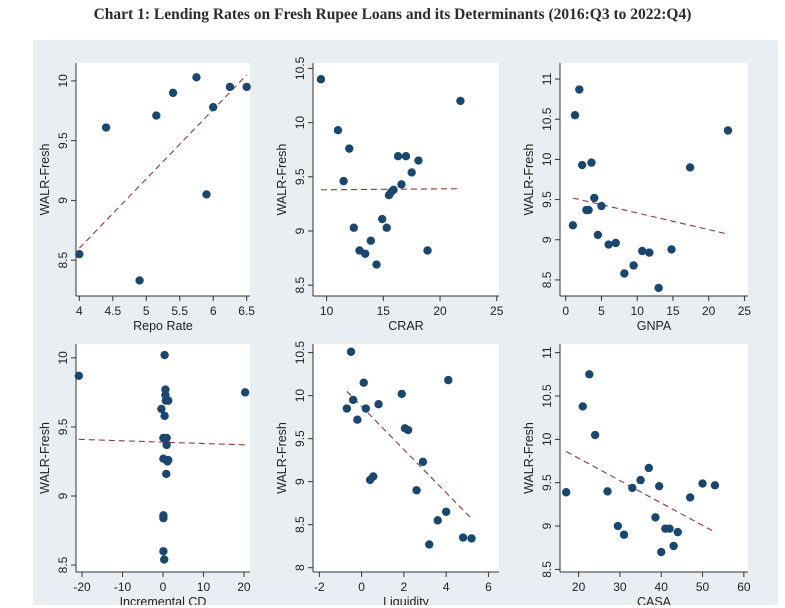  What do you see at coordinates (547, 439) in the screenshot?
I see `chart-6-y-tick-label: 10` at bounding box center [547, 439].